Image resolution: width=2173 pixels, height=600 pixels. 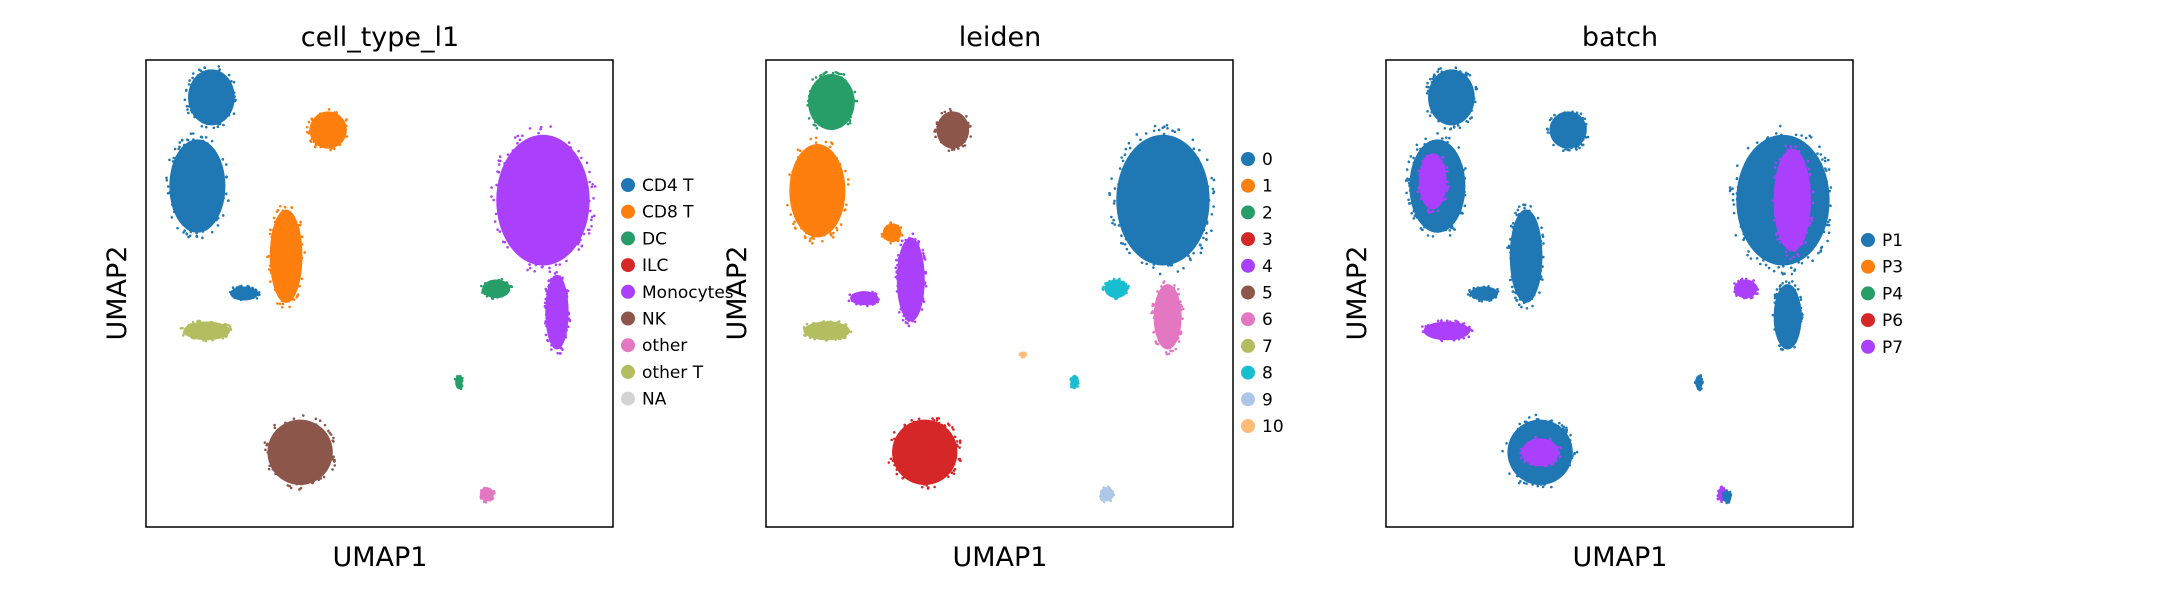 I want to click on legend-label: 8, so click(x=1267, y=374).